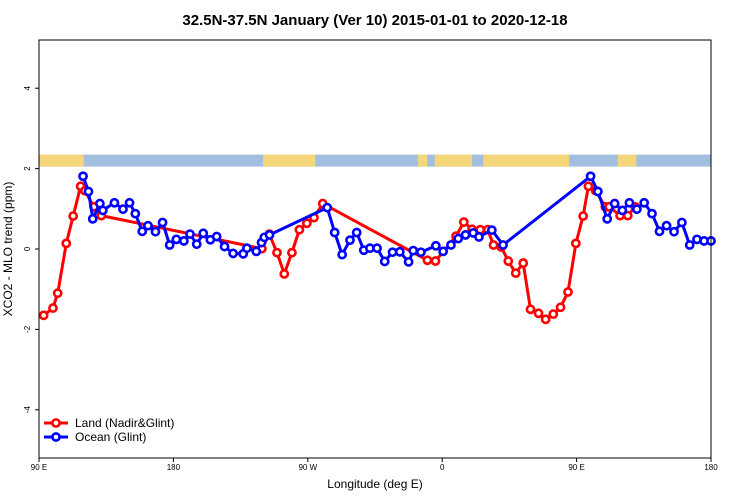 The image size is (750, 500). Describe the element at coordinates (374, 484) in the screenshot. I see `x-axis-title: Longitude (deg E)` at that location.